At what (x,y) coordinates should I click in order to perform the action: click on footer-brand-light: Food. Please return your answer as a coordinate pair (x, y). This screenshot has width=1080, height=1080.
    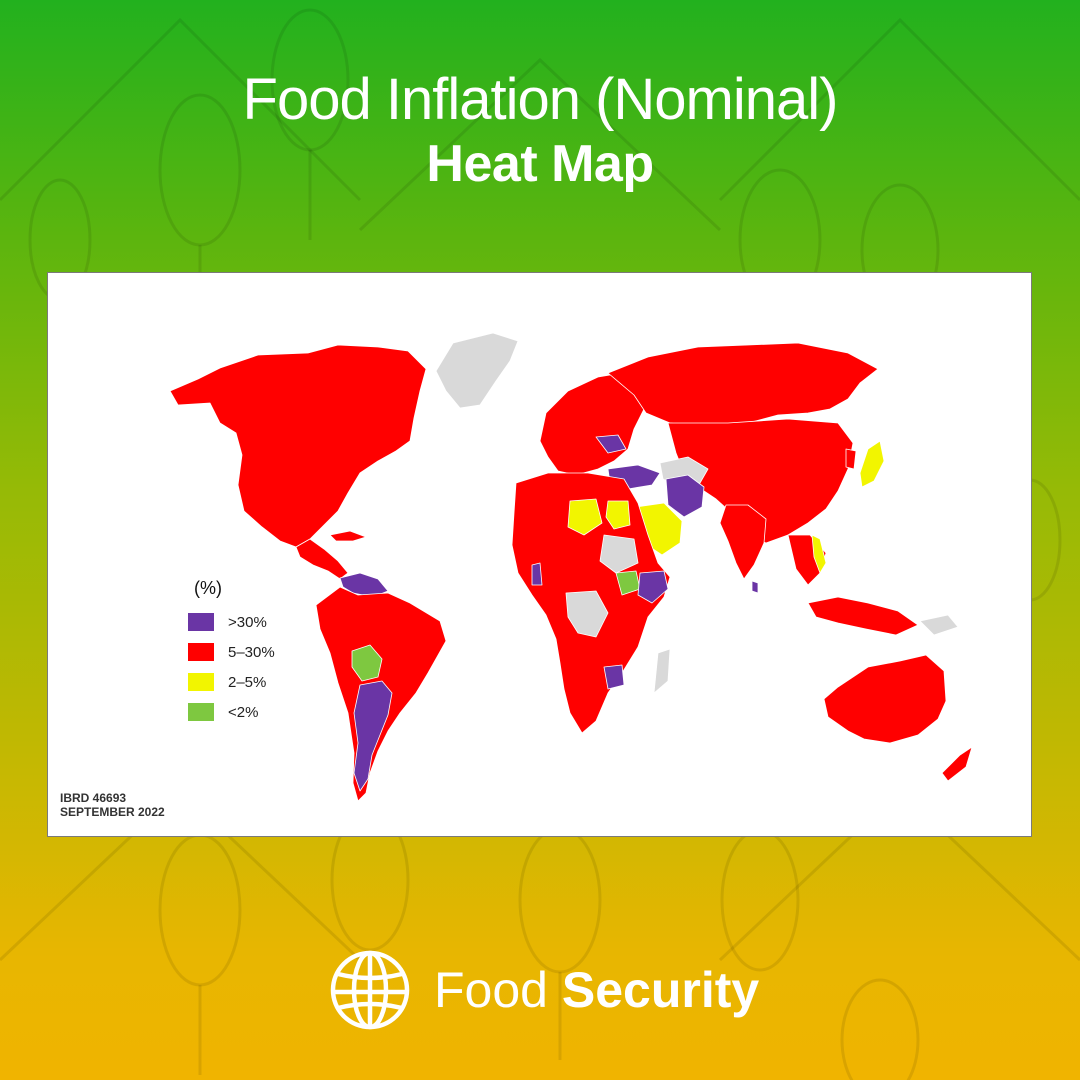
    Looking at the image, I should click on (491, 990).